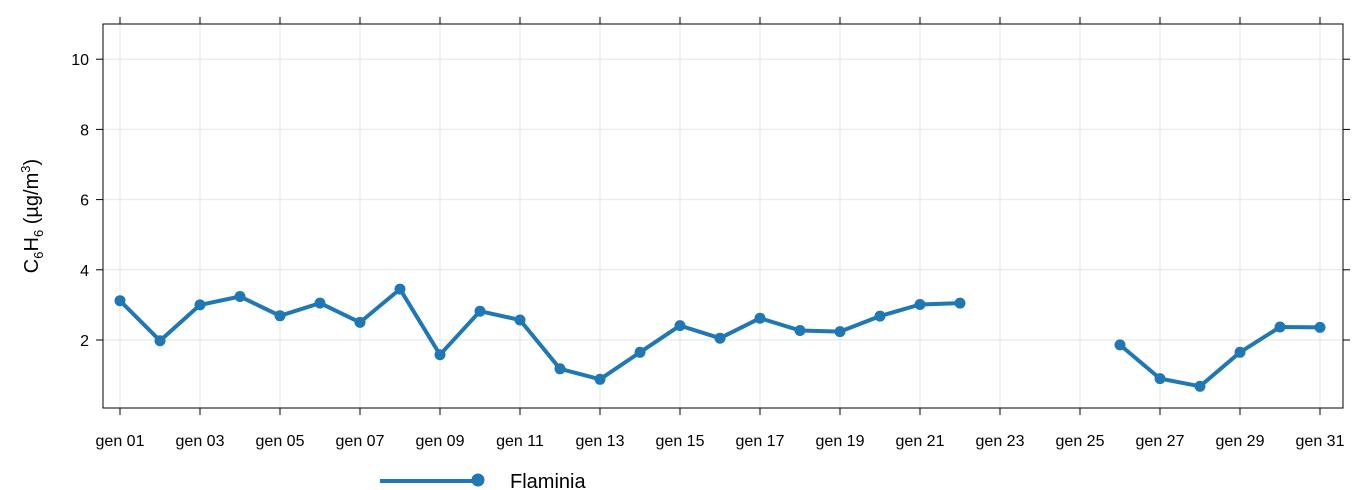  I want to click on x-tick-label: gen 11, so click(520, 441).